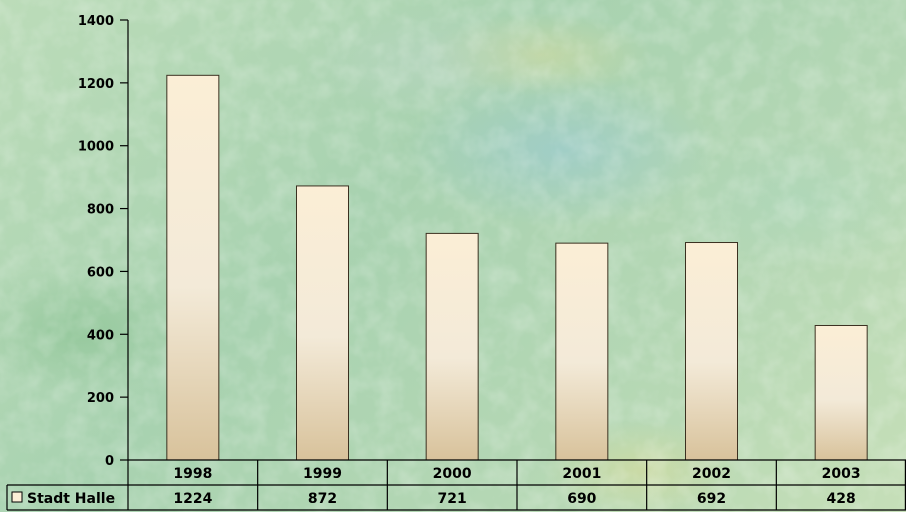  I want to click on legend-swatch, so click(17, 497).